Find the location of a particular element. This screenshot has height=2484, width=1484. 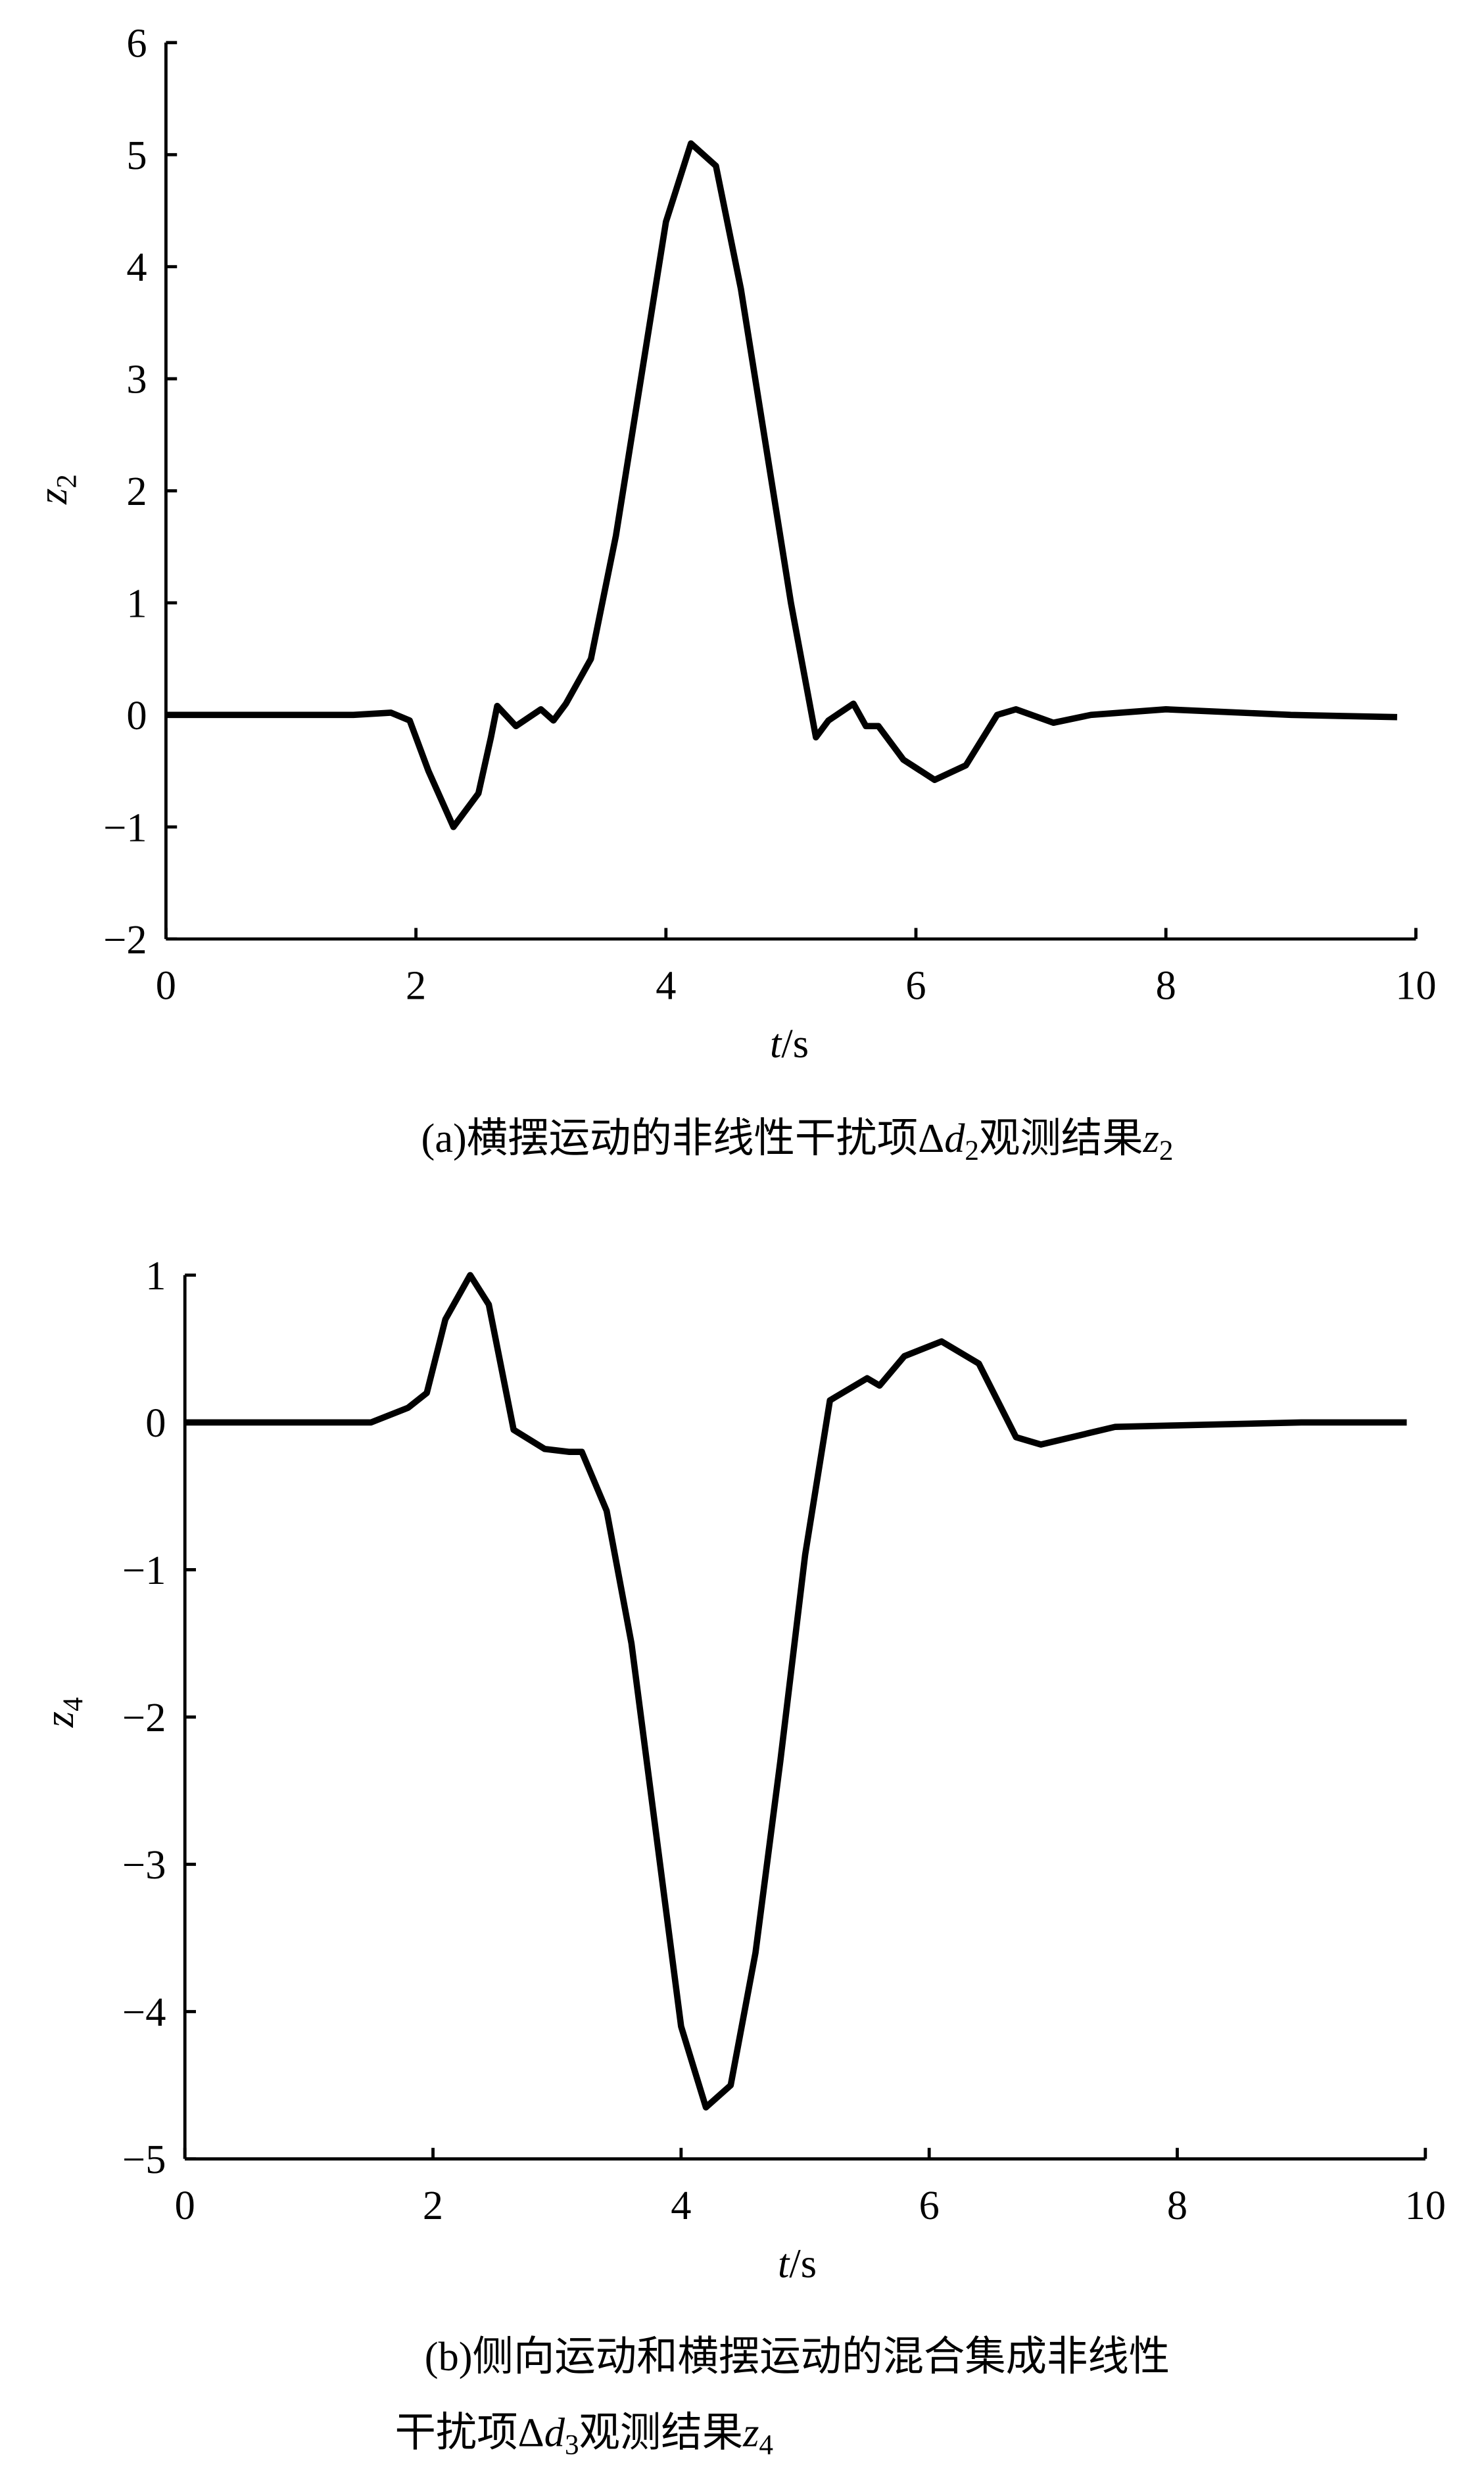

y-label: z4 is located at coordinates (63, 1712).